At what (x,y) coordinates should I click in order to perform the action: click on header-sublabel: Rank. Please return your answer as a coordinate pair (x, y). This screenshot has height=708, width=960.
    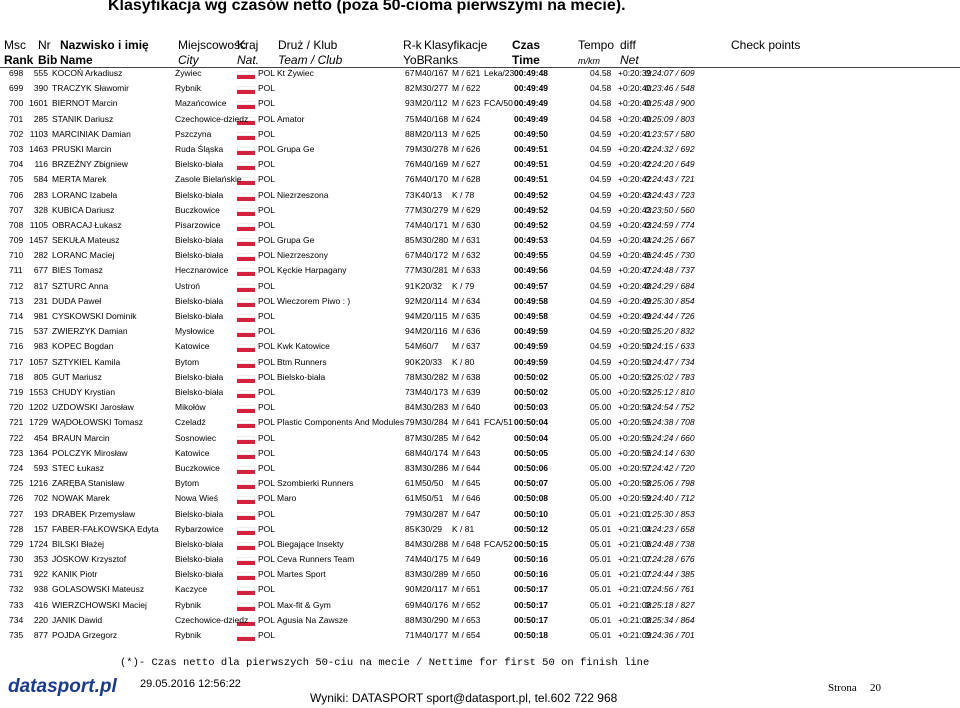
    Looking at the image, I should click on (19, 60).